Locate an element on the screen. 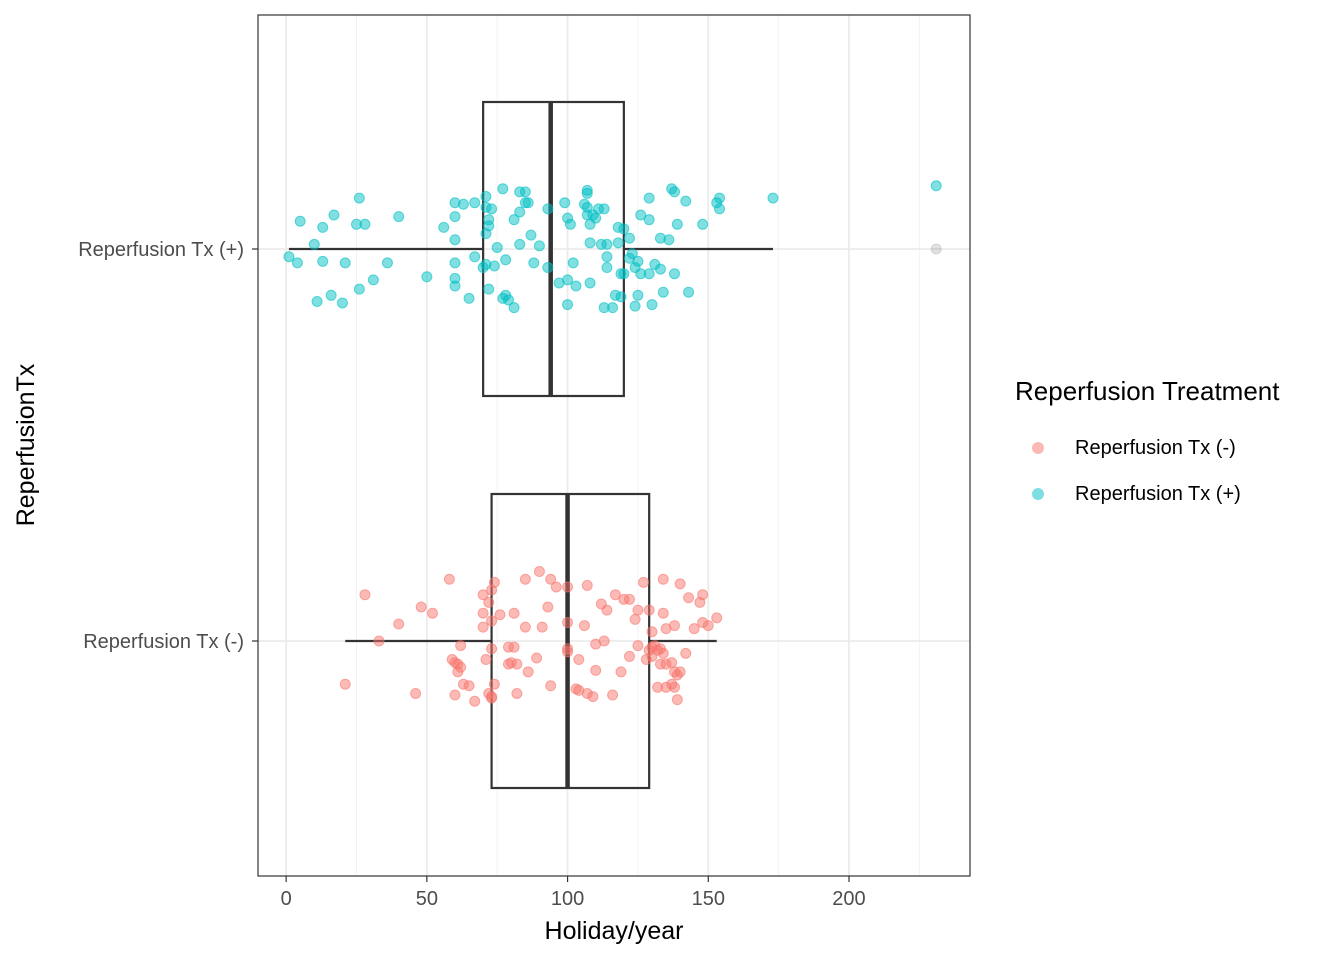  y-tick-label: Reperfusion Tx (-) is located at coordinates (163, 642).